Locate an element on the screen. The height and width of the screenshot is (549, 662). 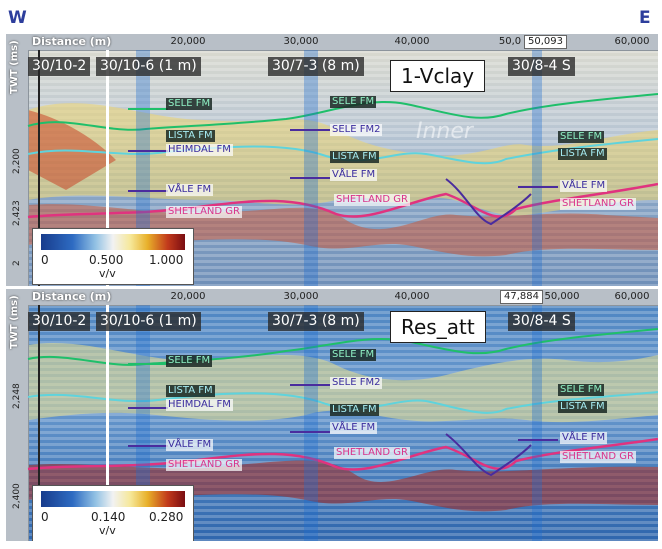
distance-tick: 50,0 is located at coordinates (510, 41).